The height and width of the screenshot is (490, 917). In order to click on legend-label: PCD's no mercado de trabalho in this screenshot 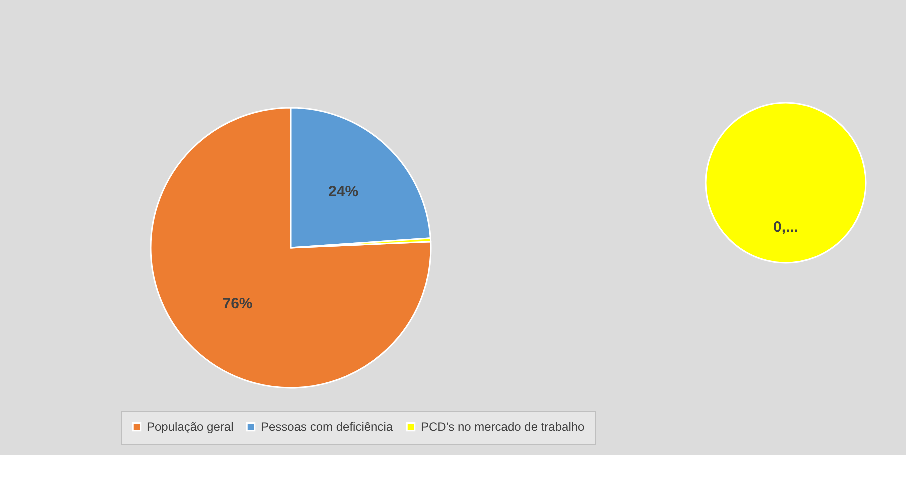, I will do `click(503, 427)`.